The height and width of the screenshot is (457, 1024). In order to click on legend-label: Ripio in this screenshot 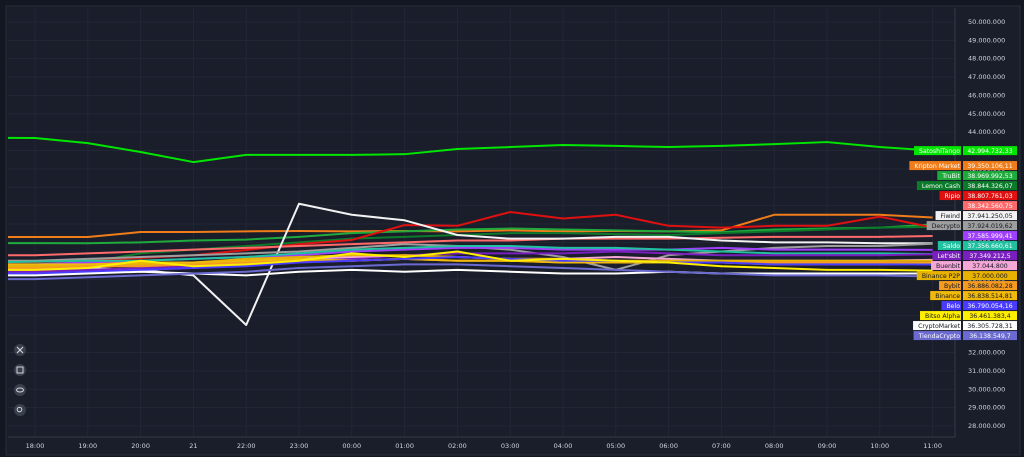, I will do `click(953, 196)`.